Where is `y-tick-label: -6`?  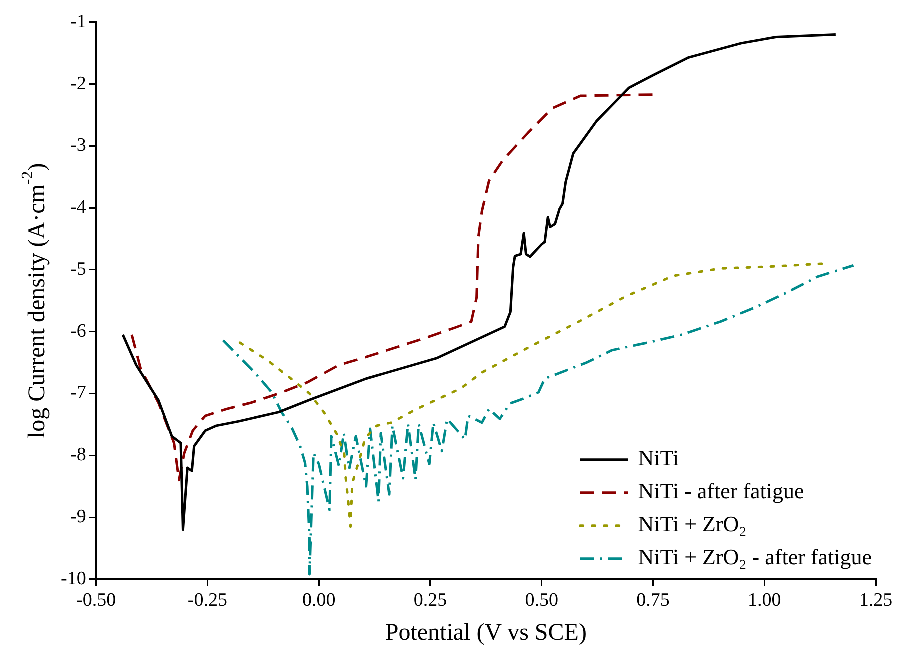
y-tick-label: -6 is located at coordinates (78, 331).